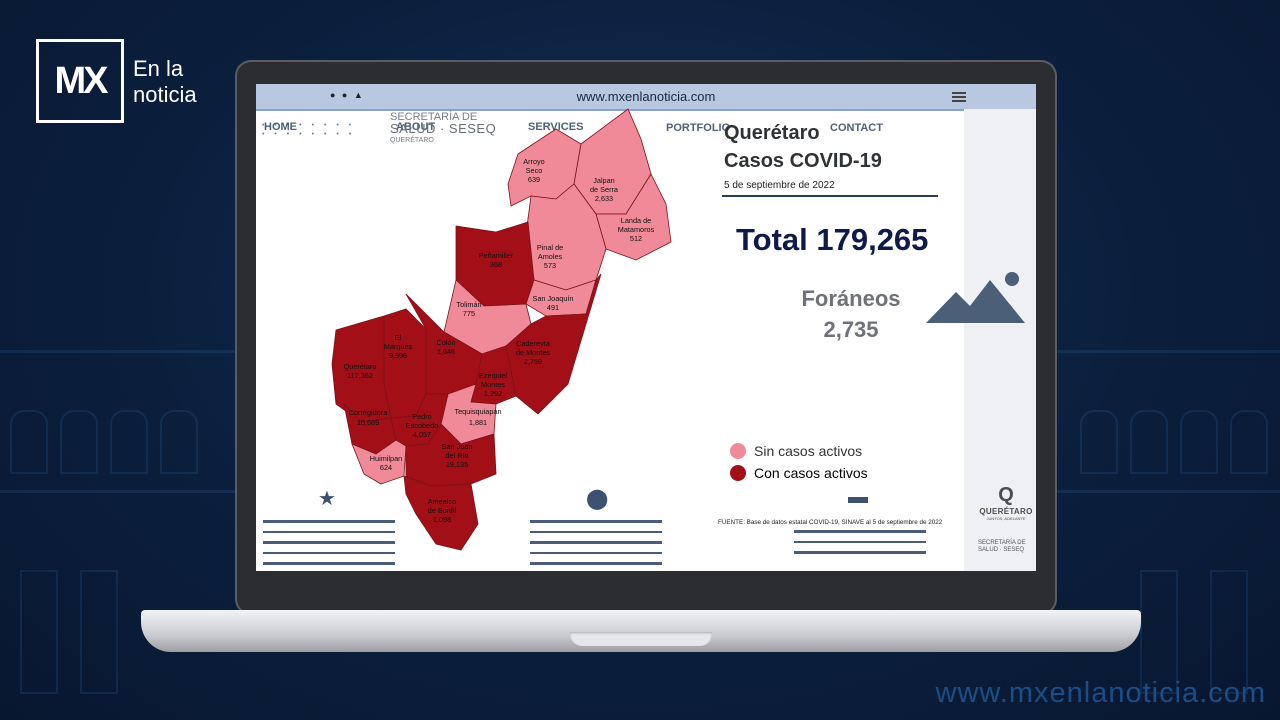 The image size is (1280, 720). I want to click on label-el-marques-name-1: El, so click(398, 337).